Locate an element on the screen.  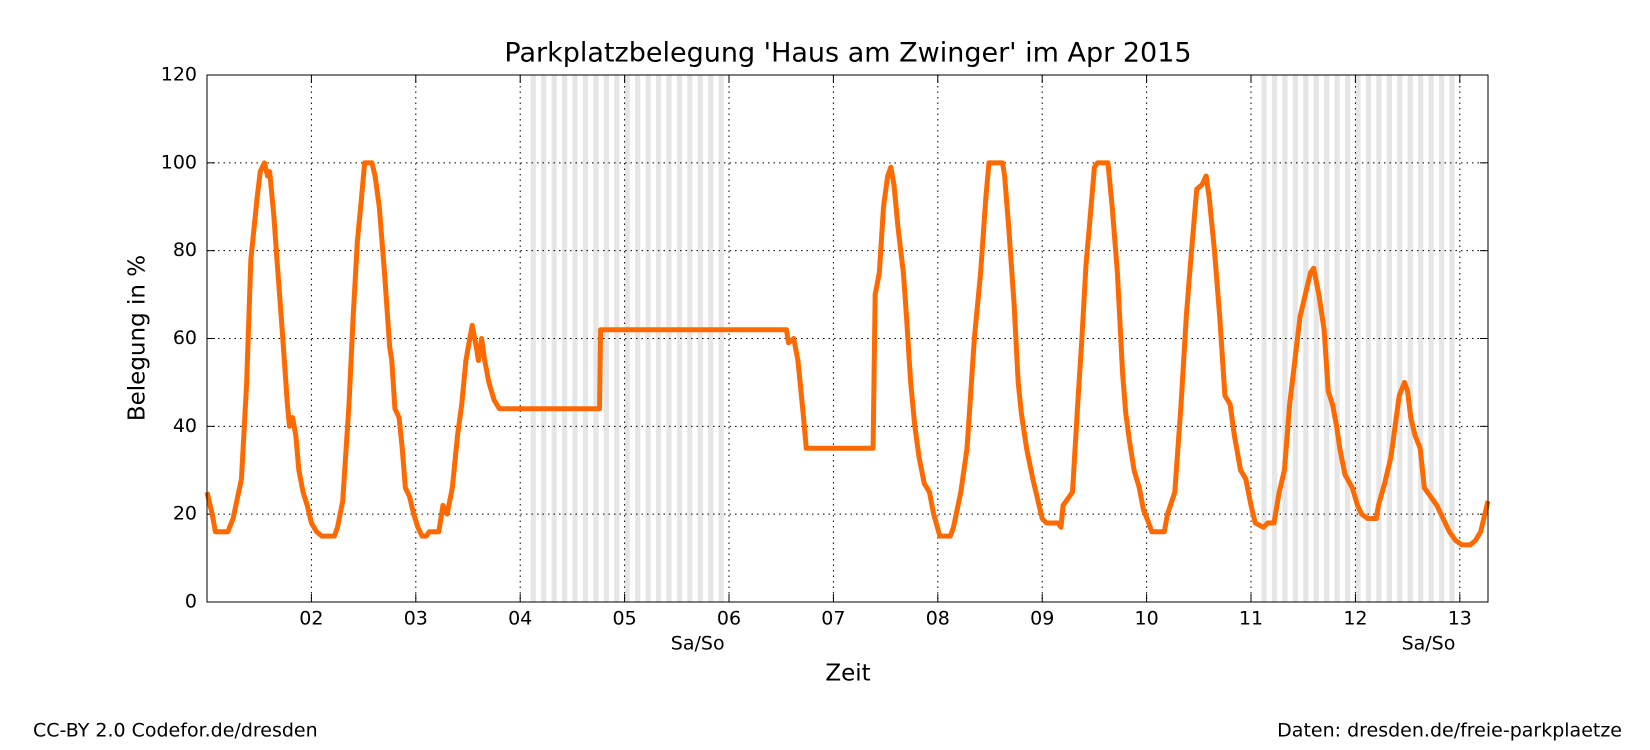
y-tick-label: 40 is located at coordinates (185, 426).